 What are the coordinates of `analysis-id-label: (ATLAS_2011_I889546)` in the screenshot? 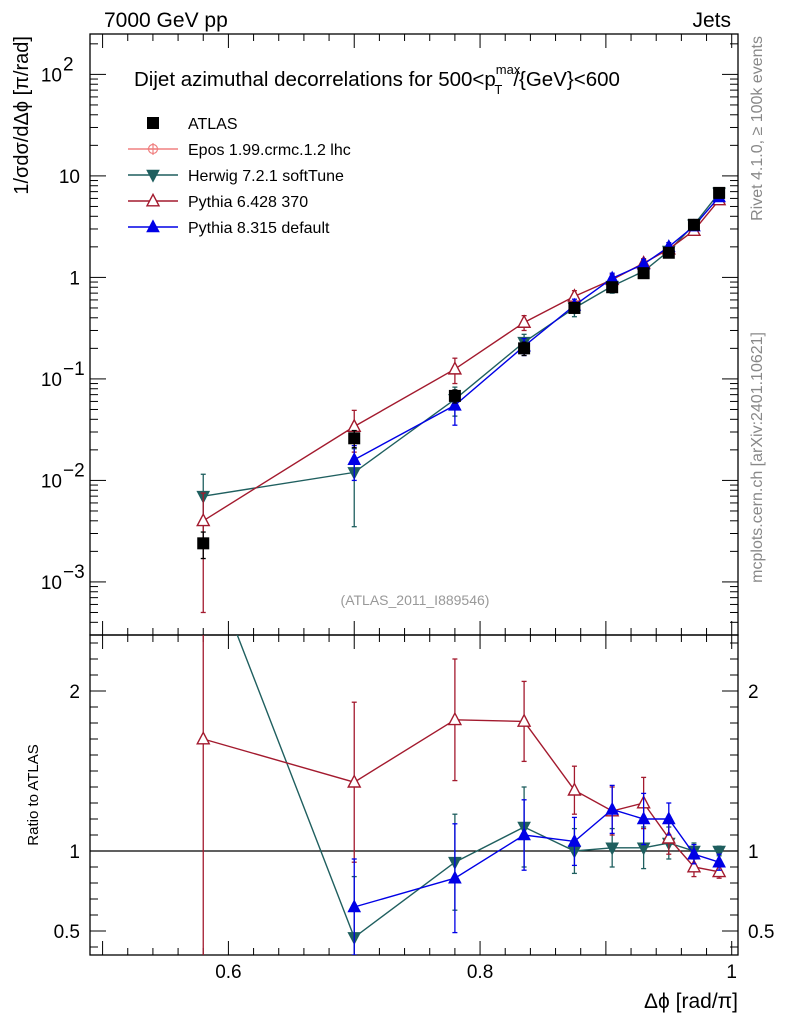 It's located at (415, 600).